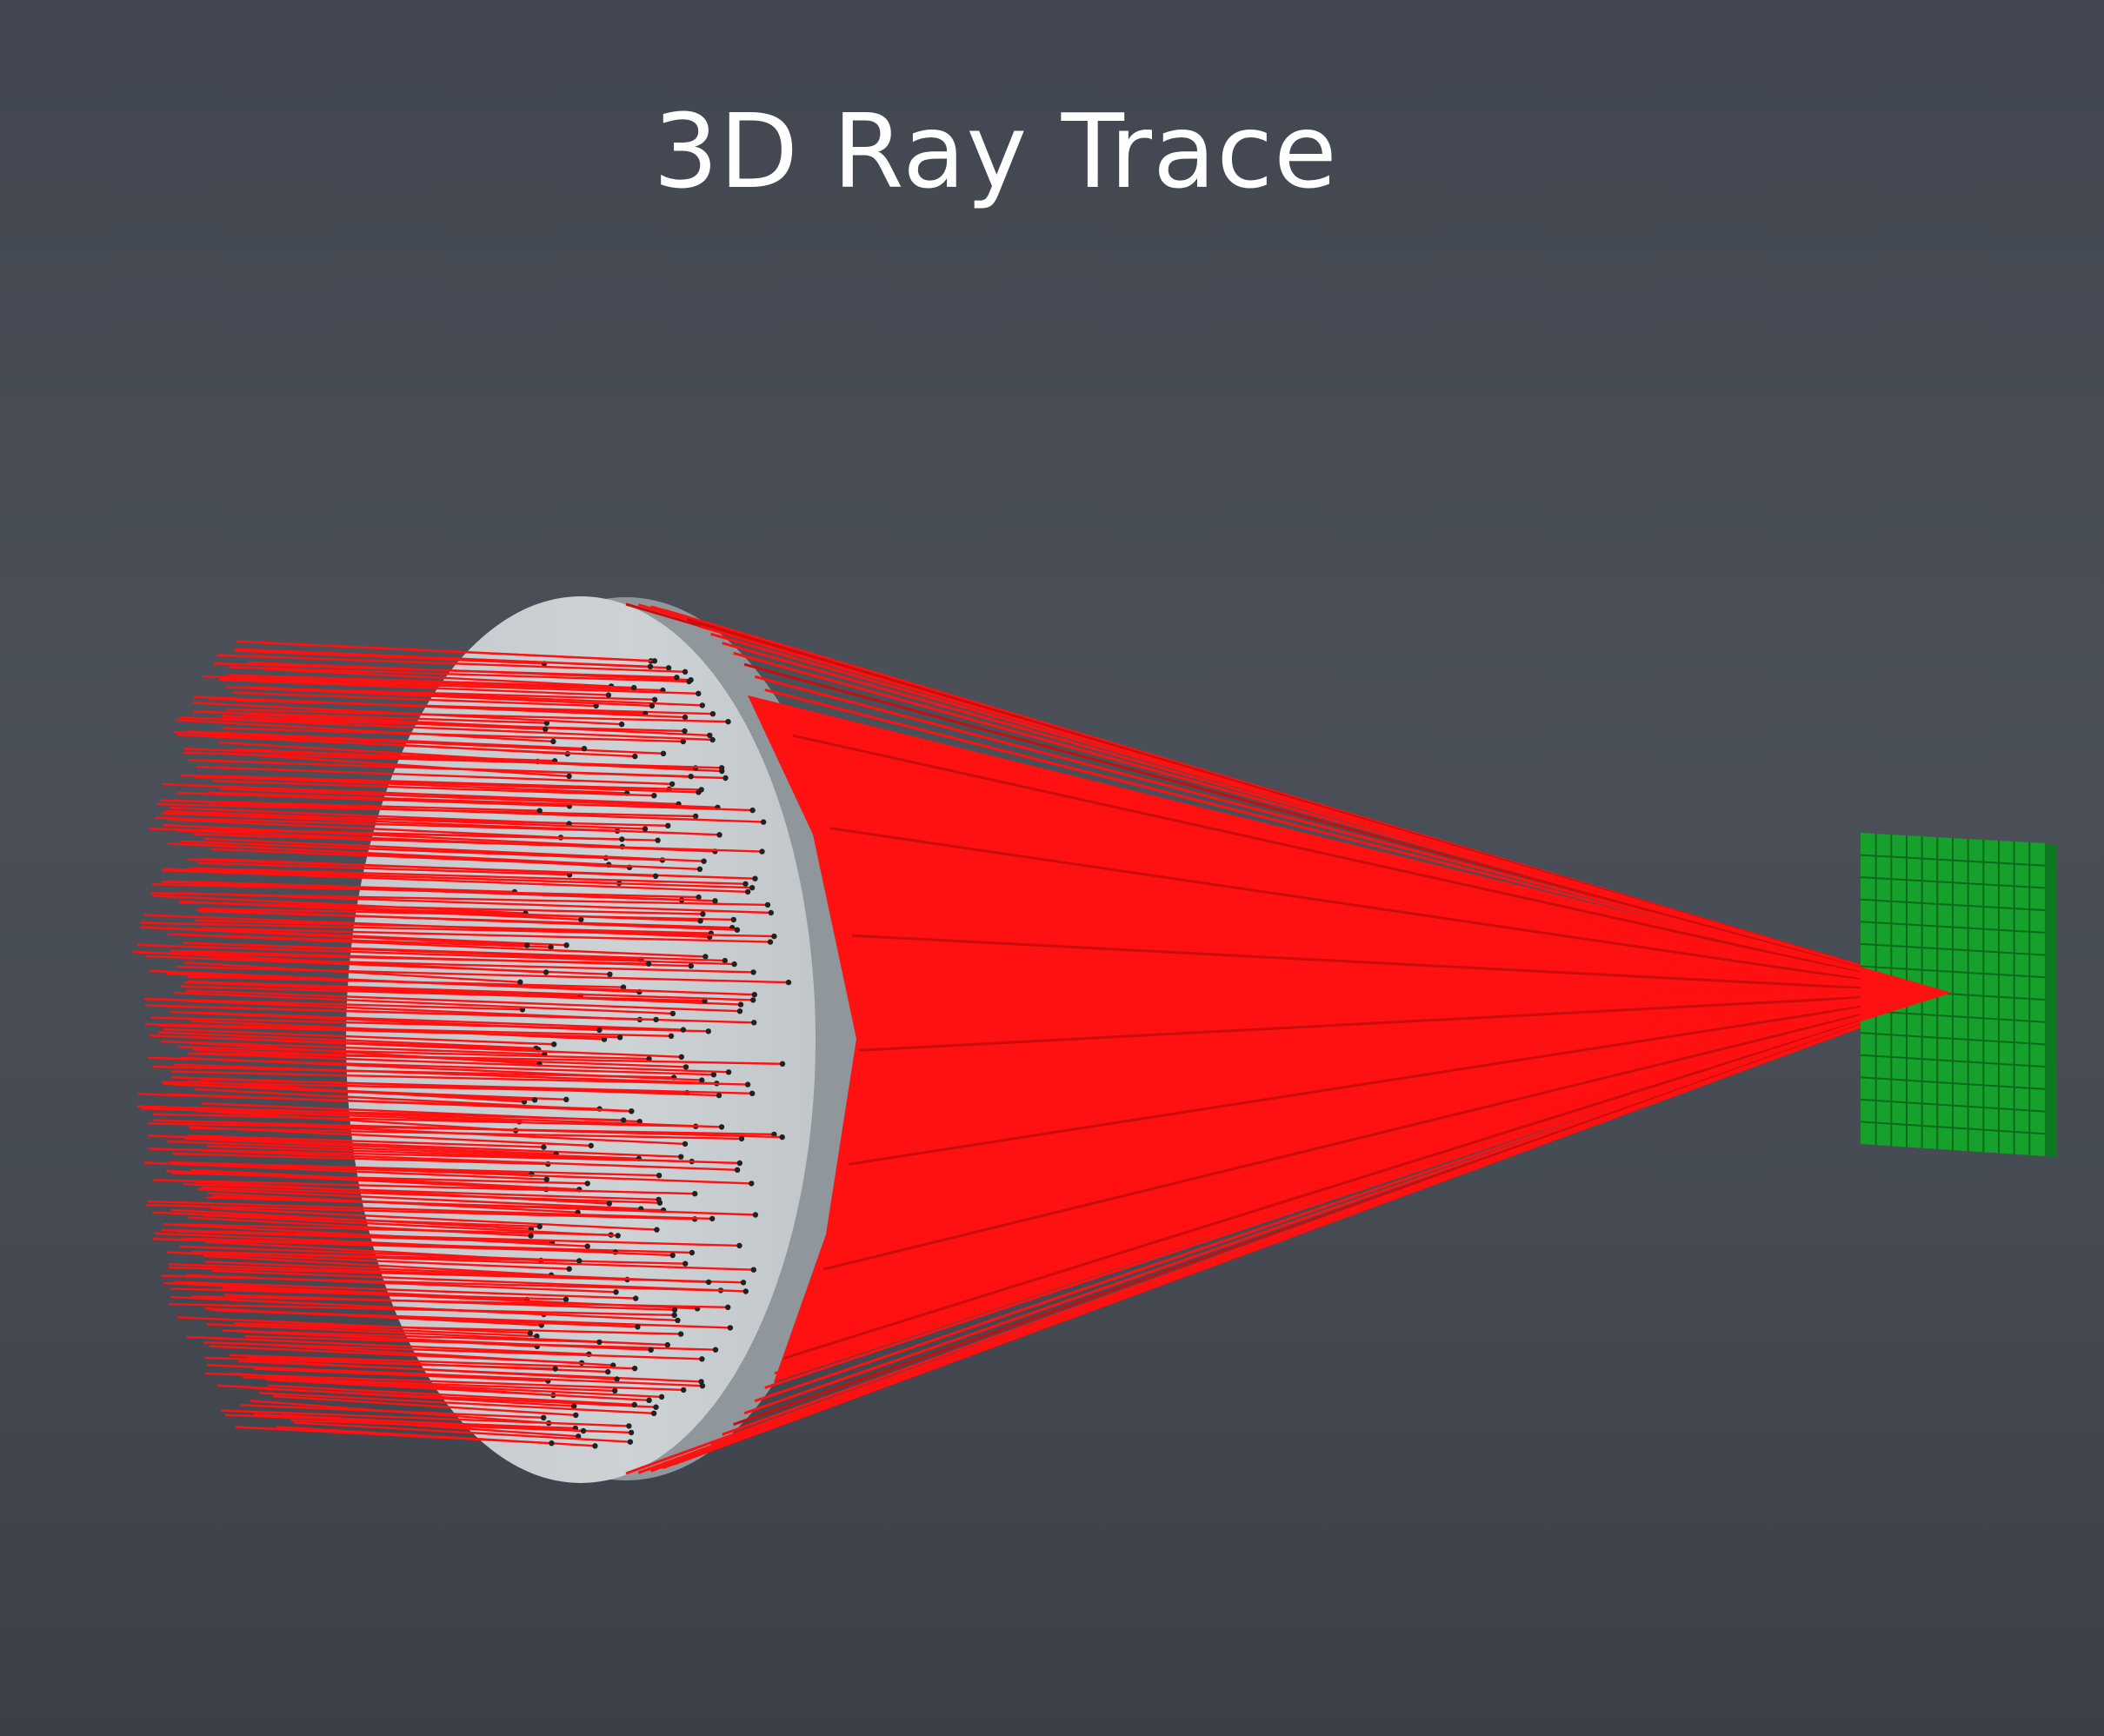 The width and height of the screenshot is (2104, 1736). I want to click on detector-edge, so click(2049, 1000).